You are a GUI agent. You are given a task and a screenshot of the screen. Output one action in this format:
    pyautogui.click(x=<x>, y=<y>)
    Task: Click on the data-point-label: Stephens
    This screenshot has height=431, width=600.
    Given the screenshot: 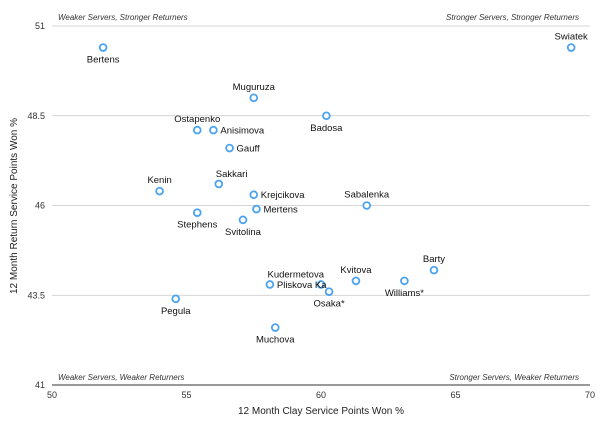 What is the action you would take?
    pyautogui.click(x=197, y=225)
    